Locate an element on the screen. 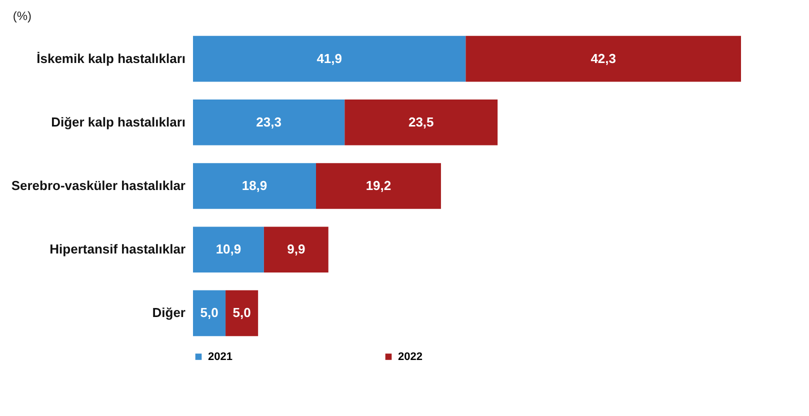 This screenshot has width=809, height=416. data-label: 10,9 is located at coordinates (229, 249).